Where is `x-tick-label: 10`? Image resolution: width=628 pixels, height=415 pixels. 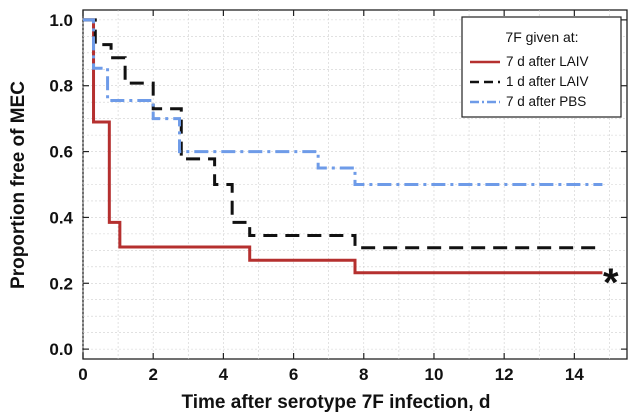
x-tick-label: 10 is located at coordinates (434, 374).